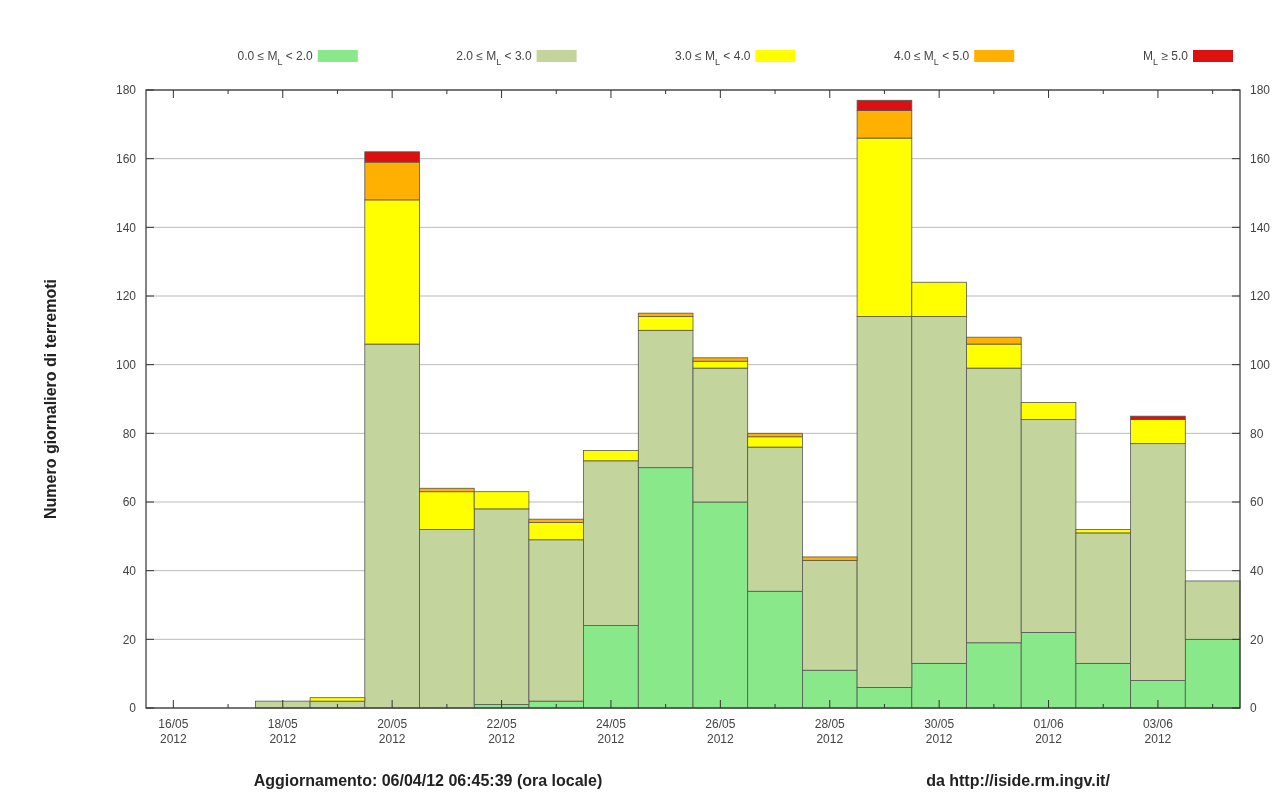 The height and width of the screenshot is (800, 1287). Describe the element at coordinates (275, 58) in the screenshot. I see `legend-label: 0.0 ≤ M$_{L}$ < 2.0` at that location.